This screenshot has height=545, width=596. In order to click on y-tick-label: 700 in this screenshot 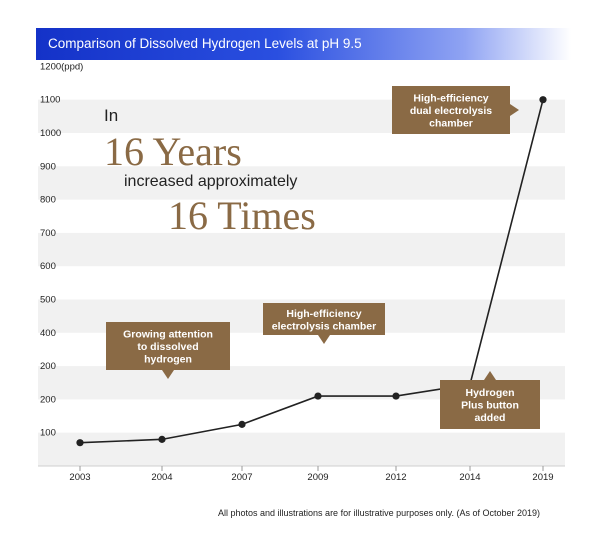, I will do `click(48, 233)`.